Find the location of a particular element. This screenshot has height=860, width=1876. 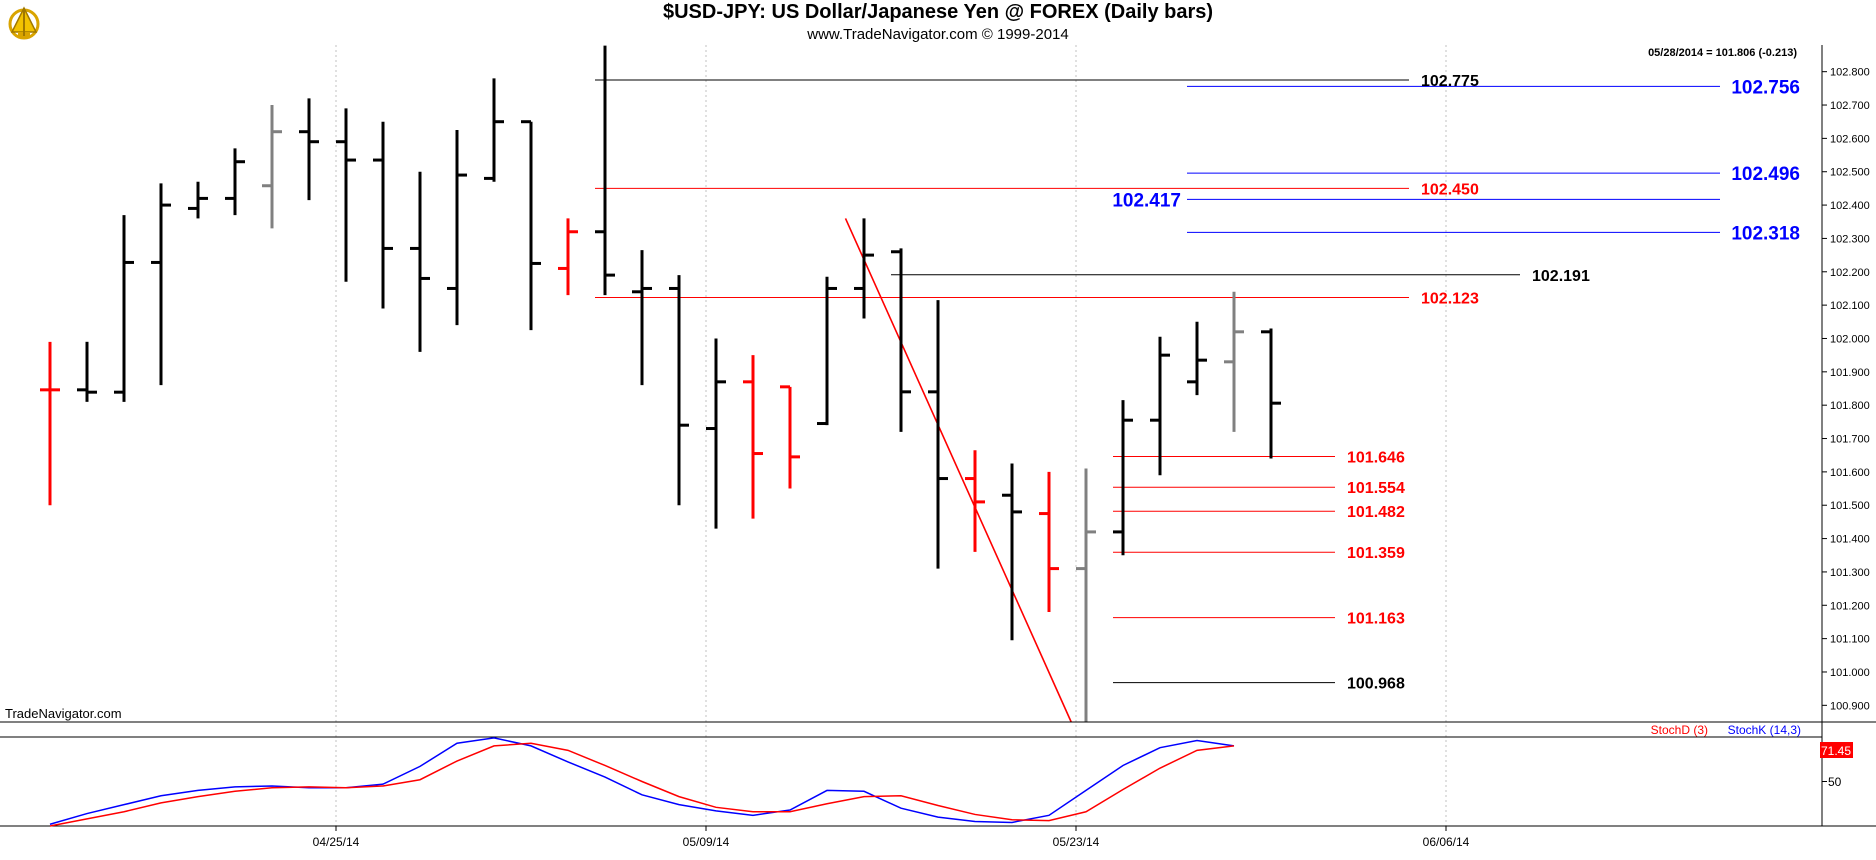

y-tick-label: 101.800 is located at coordinates (1850, 406).